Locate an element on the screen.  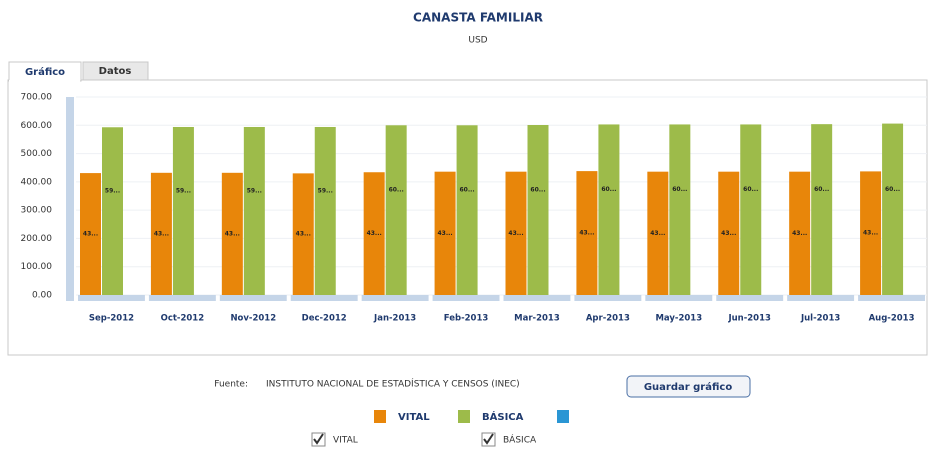
x-tick-label: May-2013 is located at coordinates (678, 319).